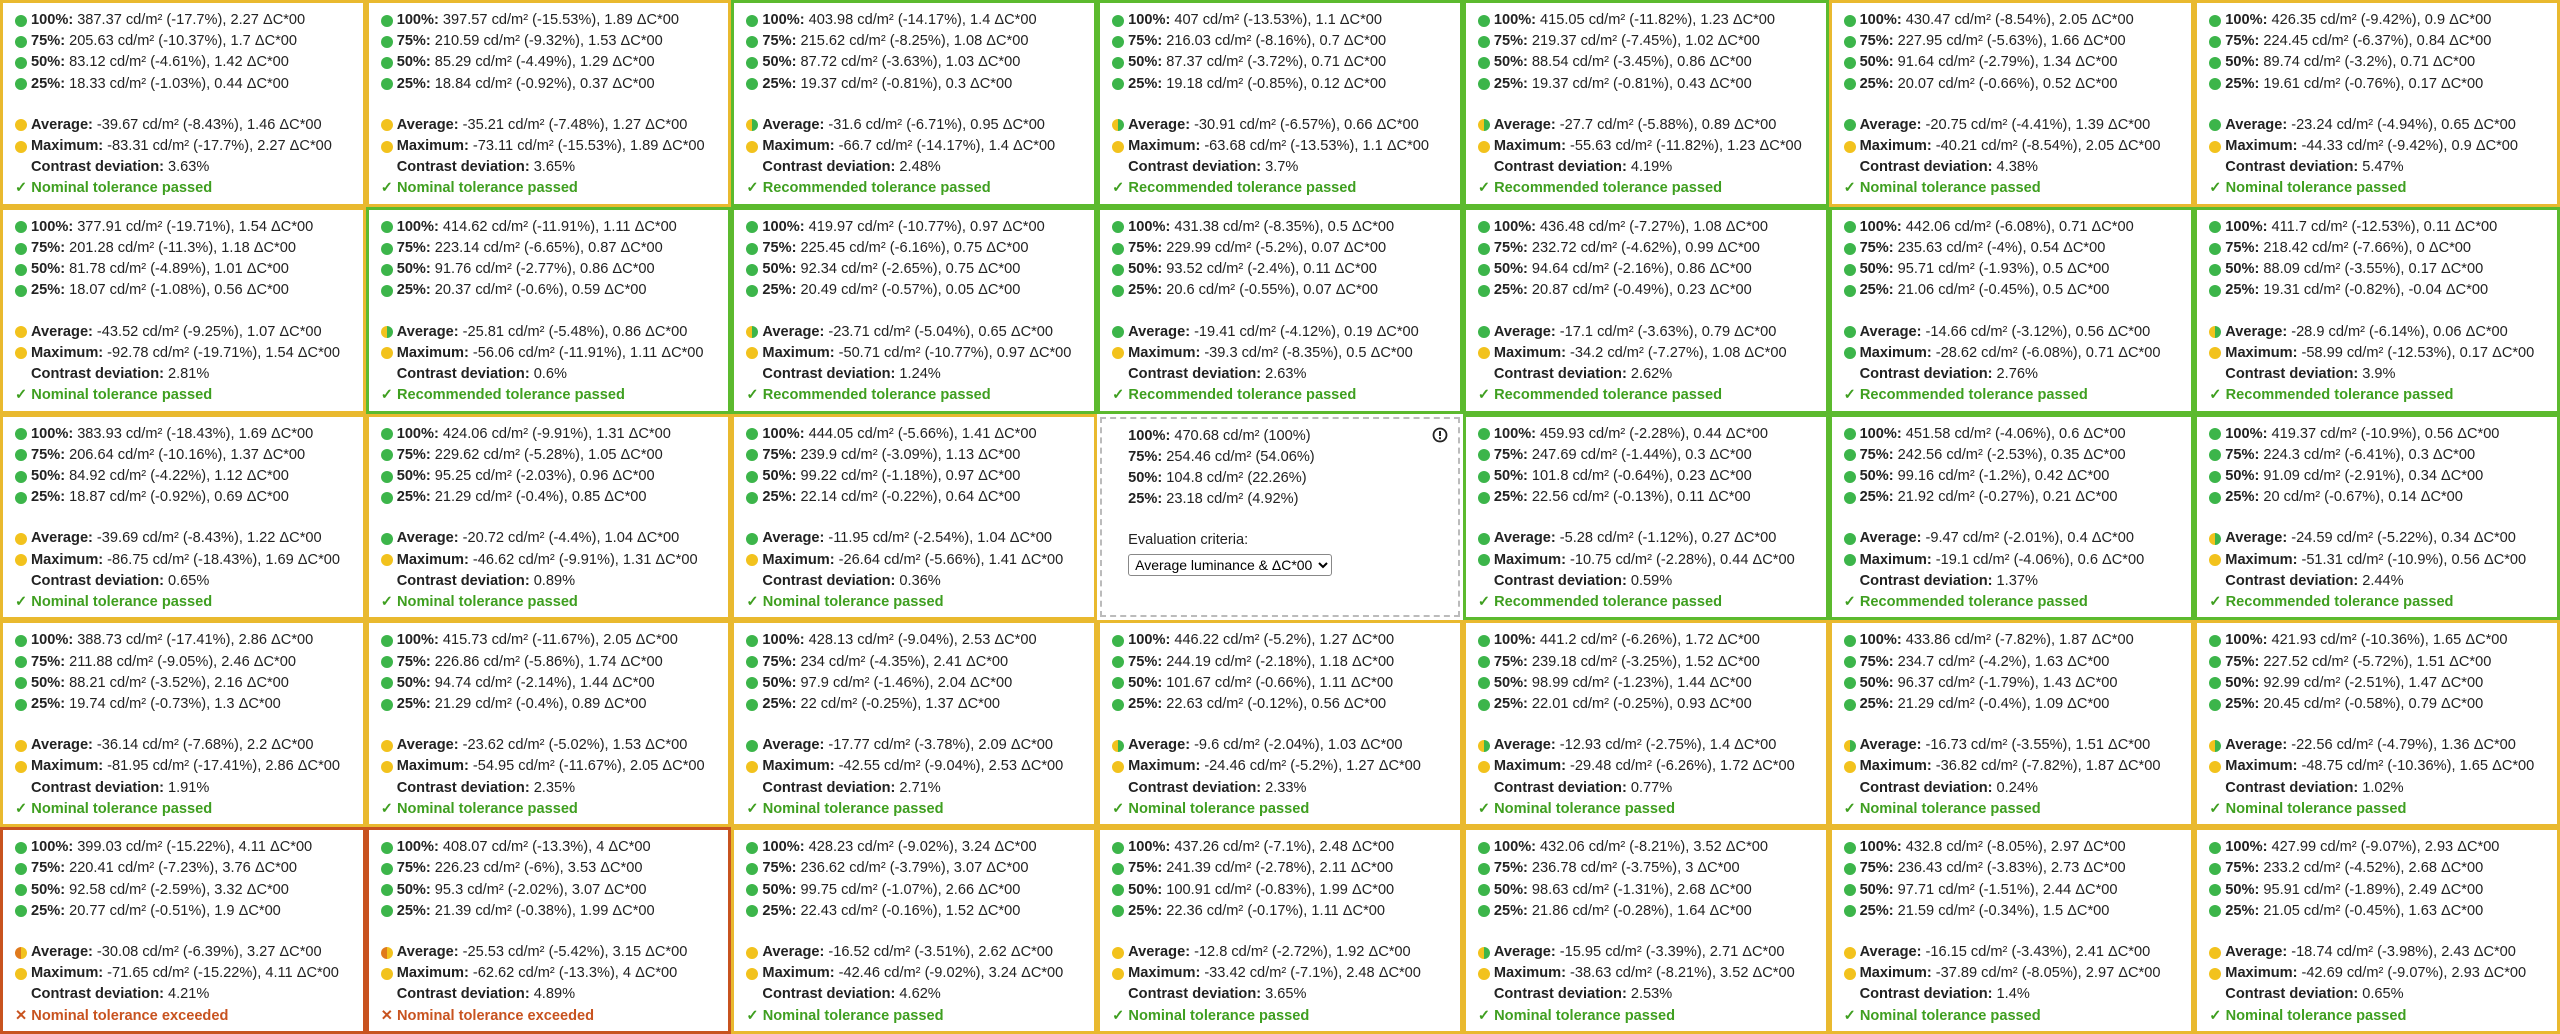  I want to click on result-line: 100%: 388.73 cd/m² (-17.41%), 2.86 ΔC*00, so click(186, 640).